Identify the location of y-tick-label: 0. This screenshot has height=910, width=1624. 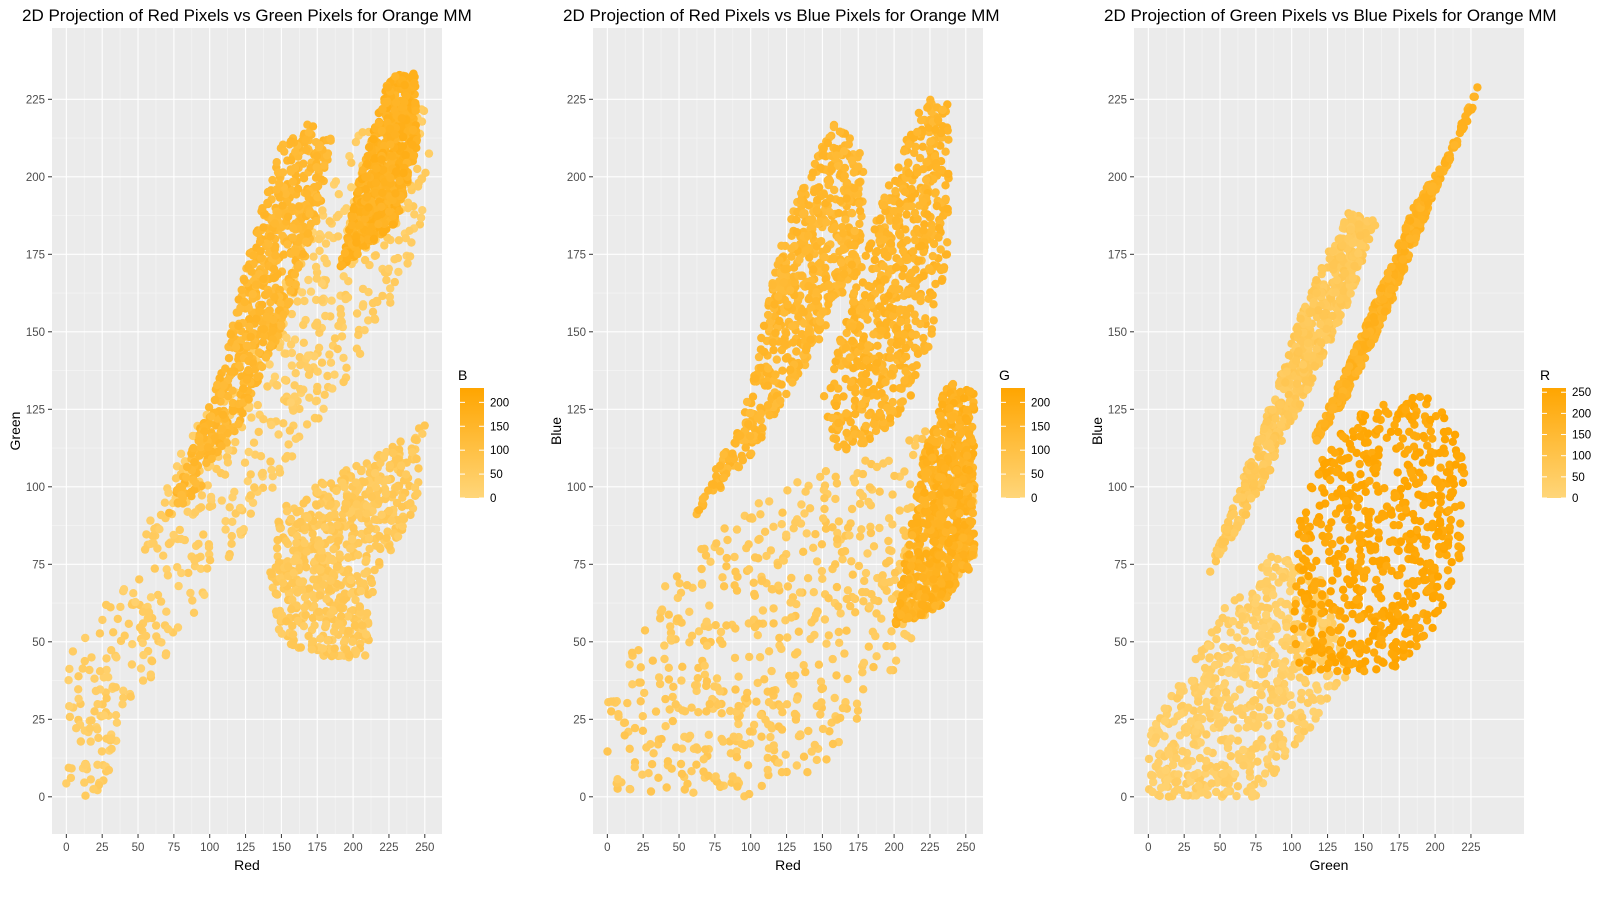
(583, 798).